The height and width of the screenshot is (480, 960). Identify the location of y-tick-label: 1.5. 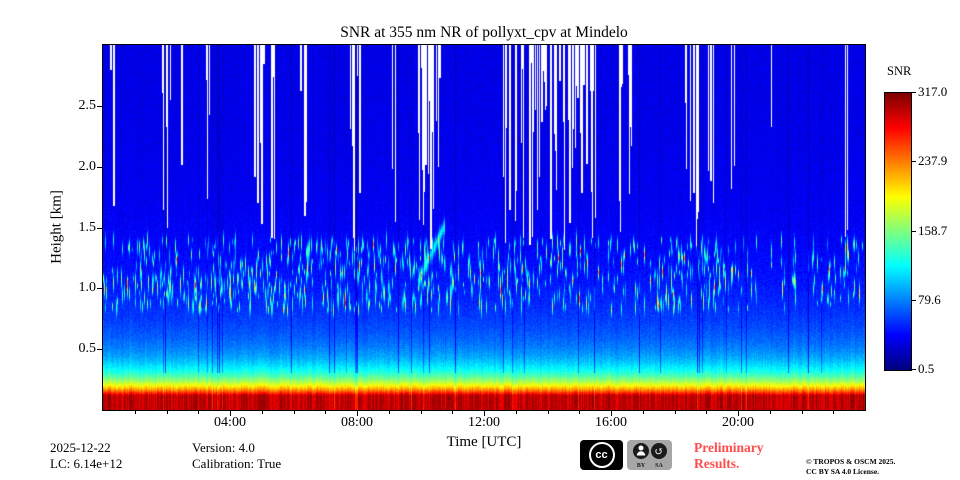
(87, 227).